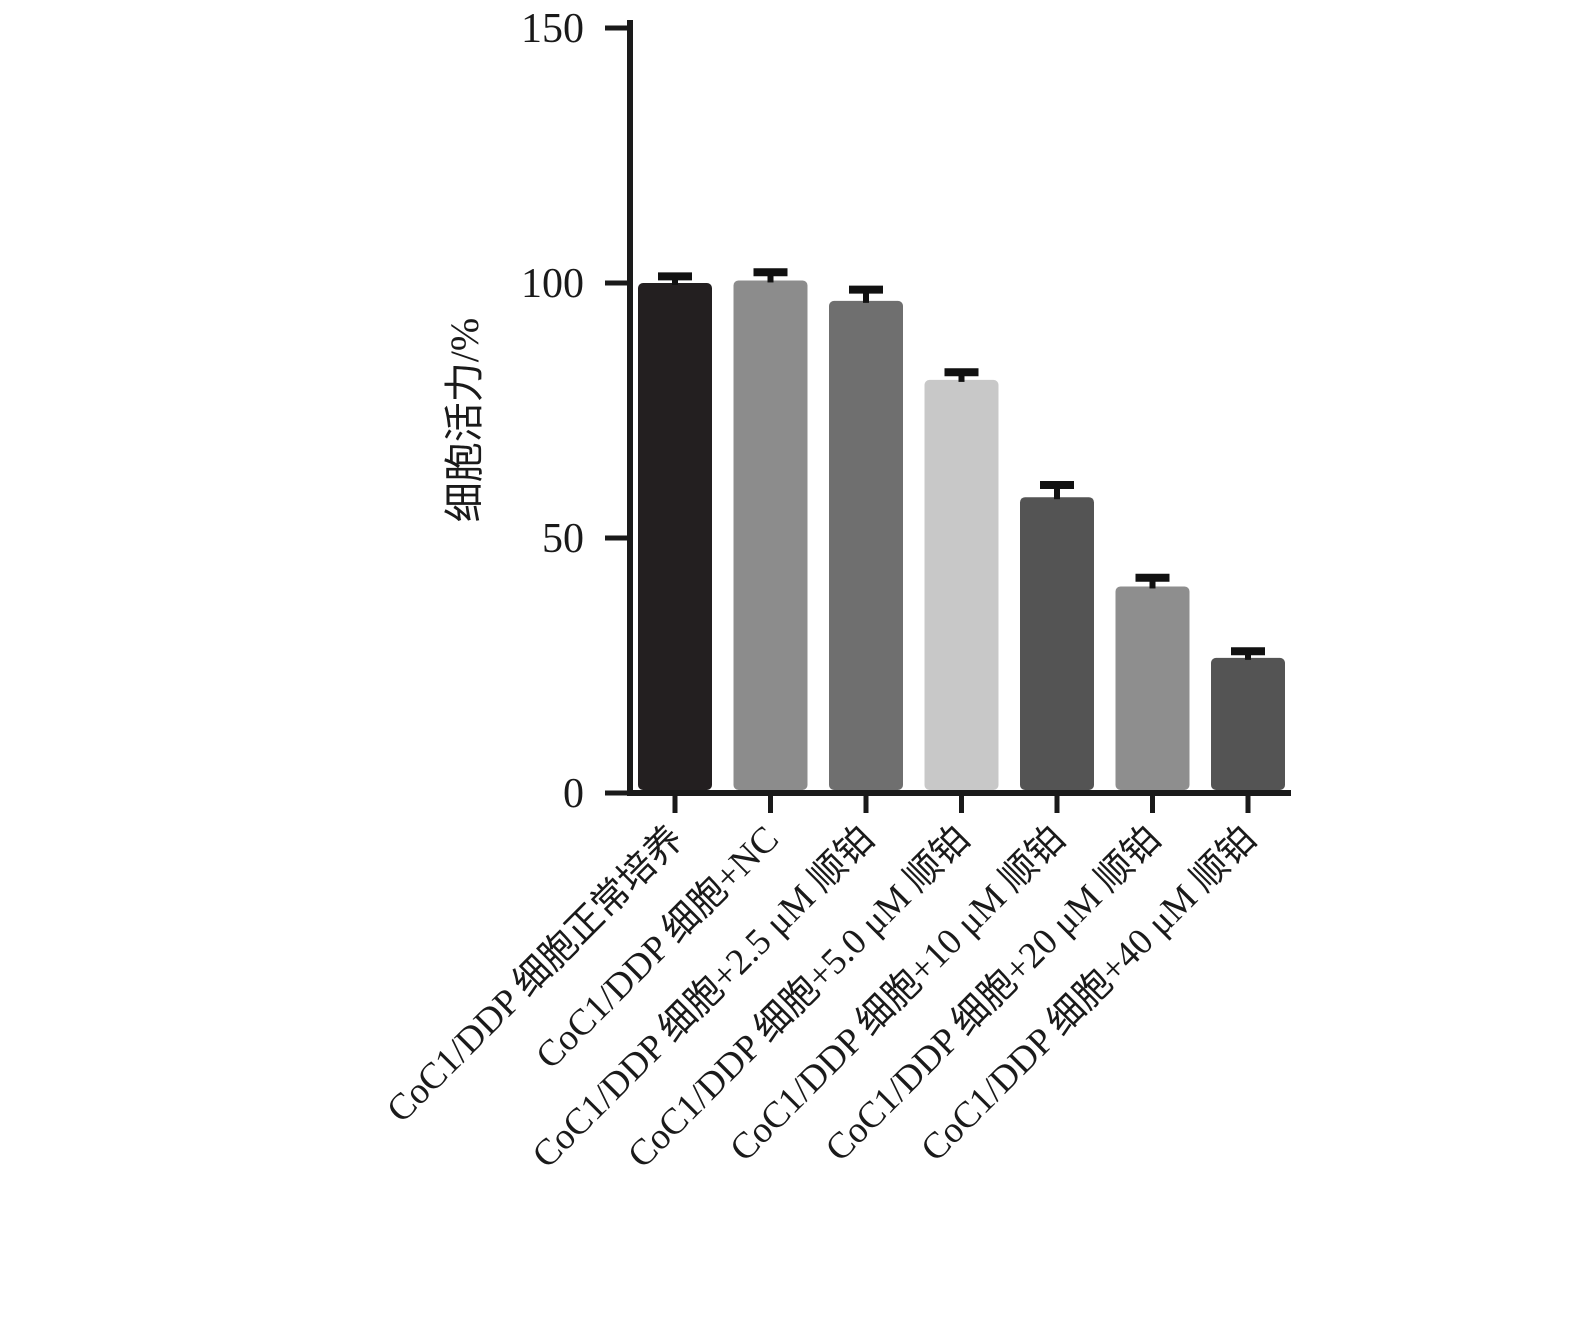  I want to click on y-tick-label: 50, so click(563, 539).